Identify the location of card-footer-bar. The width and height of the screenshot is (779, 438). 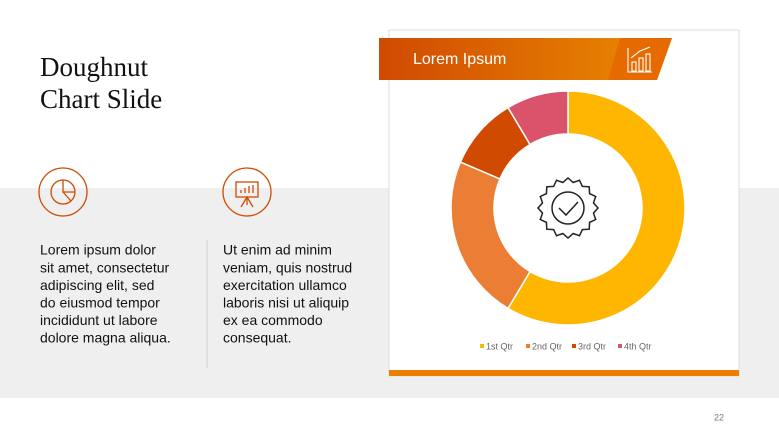
(564, 373).